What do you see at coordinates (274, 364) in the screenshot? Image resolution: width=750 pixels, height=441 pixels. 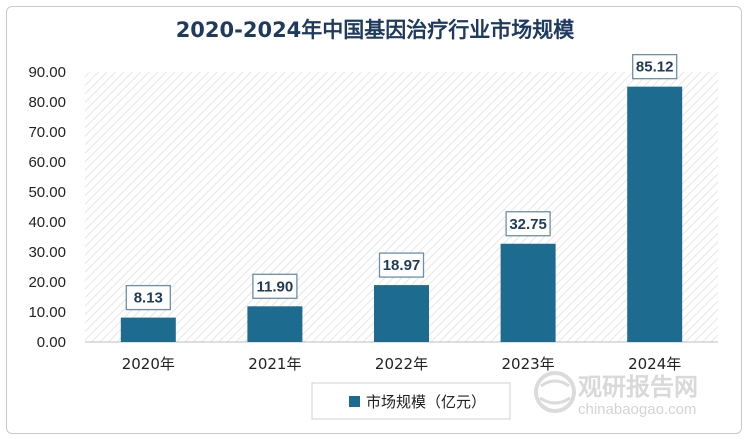 I see `x-tick-label: 2021年` at bounding box center [274, 364].